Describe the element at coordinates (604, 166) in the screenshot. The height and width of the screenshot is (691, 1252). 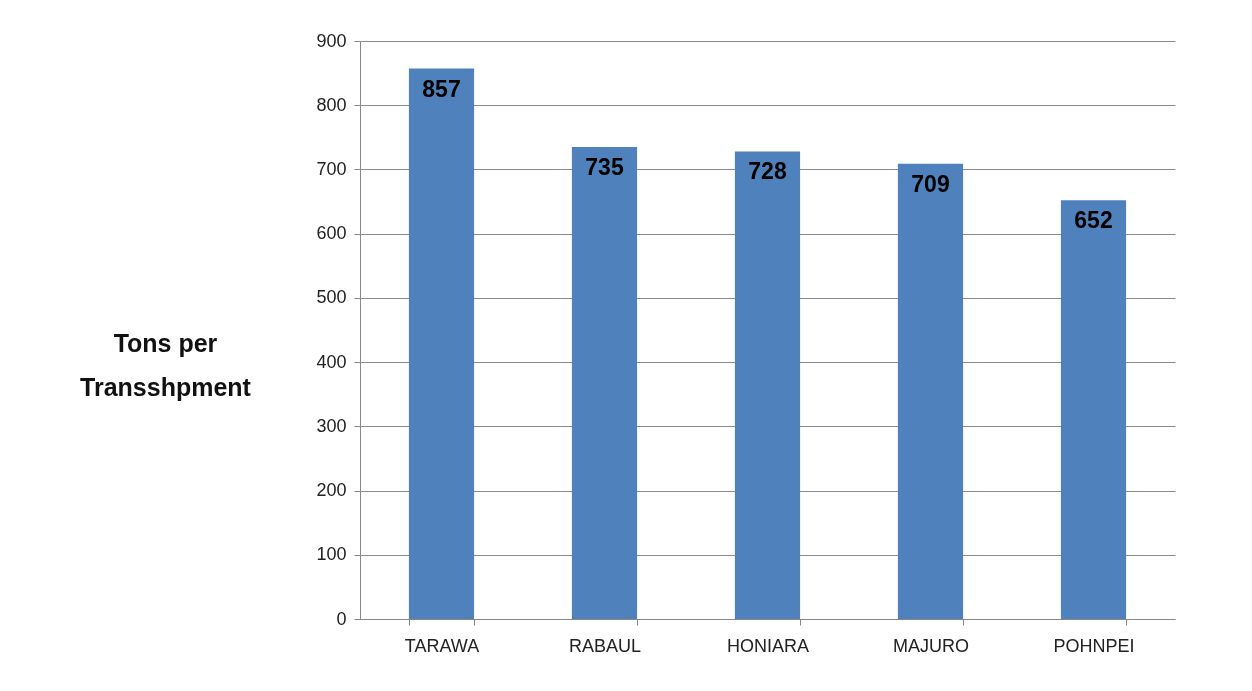
I see `data-label: 735` at that location.